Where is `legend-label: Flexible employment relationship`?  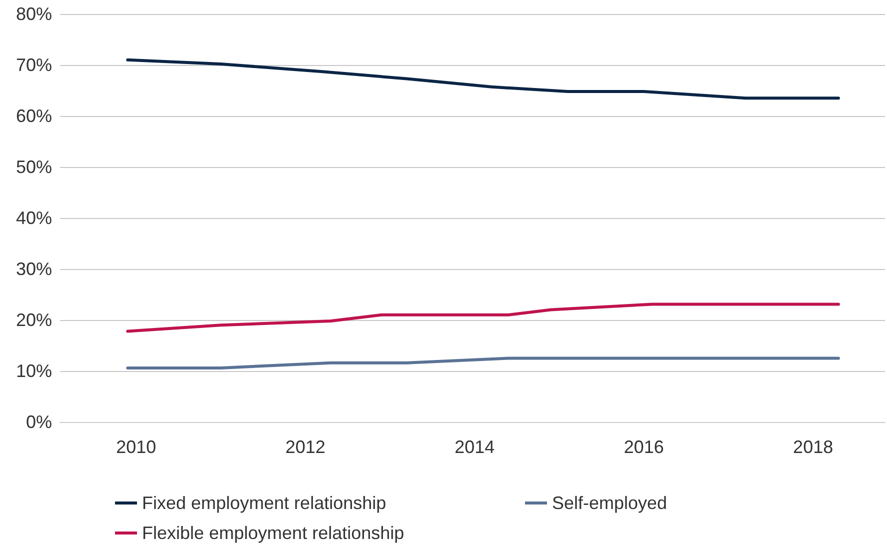 legend-label: Flexible employment relationship is located at coordinates (273, 533).